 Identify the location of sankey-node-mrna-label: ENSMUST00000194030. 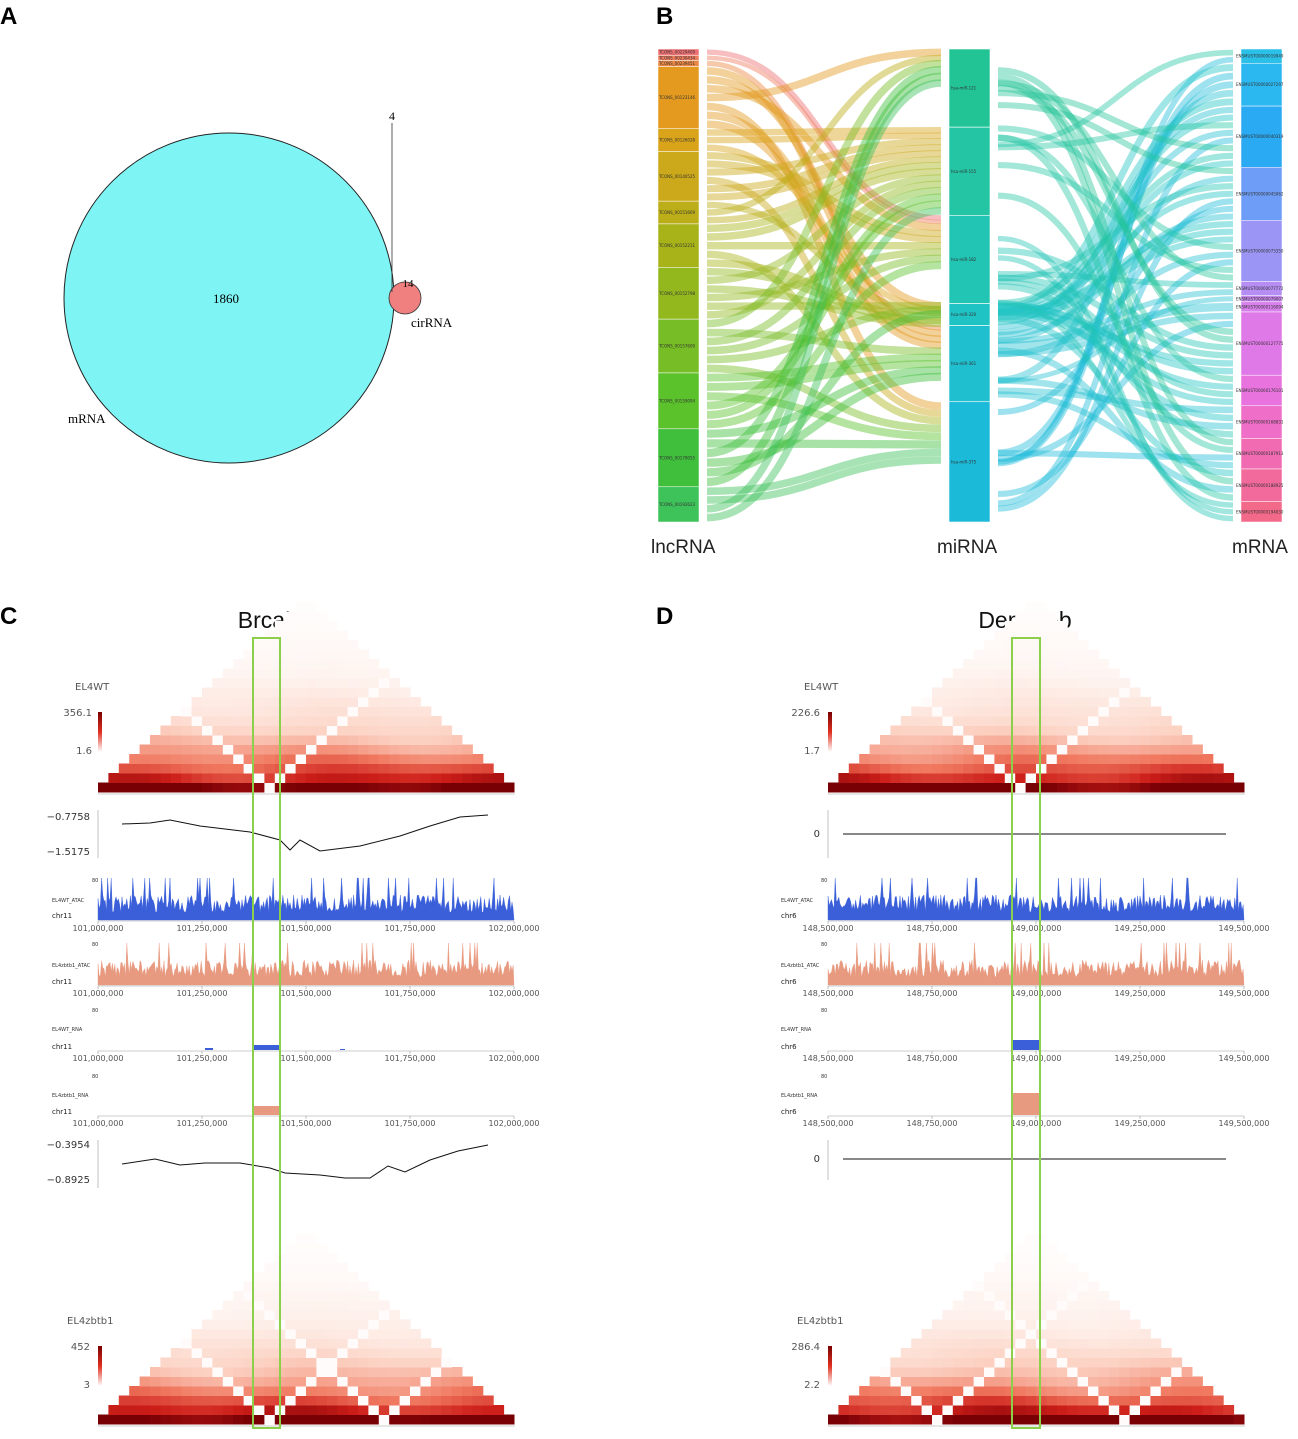
(1260, 511).